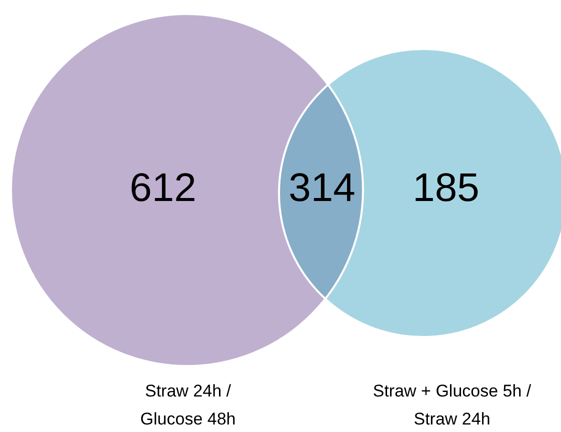 The height and width of the screenshot is (432, 561). I want to click on category-label: Straw 24h / Glucose 48h, so click(188, 405).